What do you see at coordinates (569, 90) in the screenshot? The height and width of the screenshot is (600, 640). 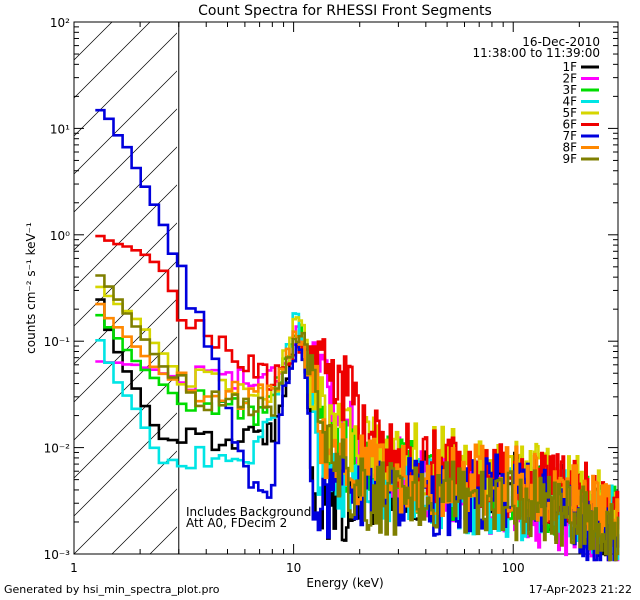 I see `legend-label-3F: 3F` at bounding box center [569, 90].